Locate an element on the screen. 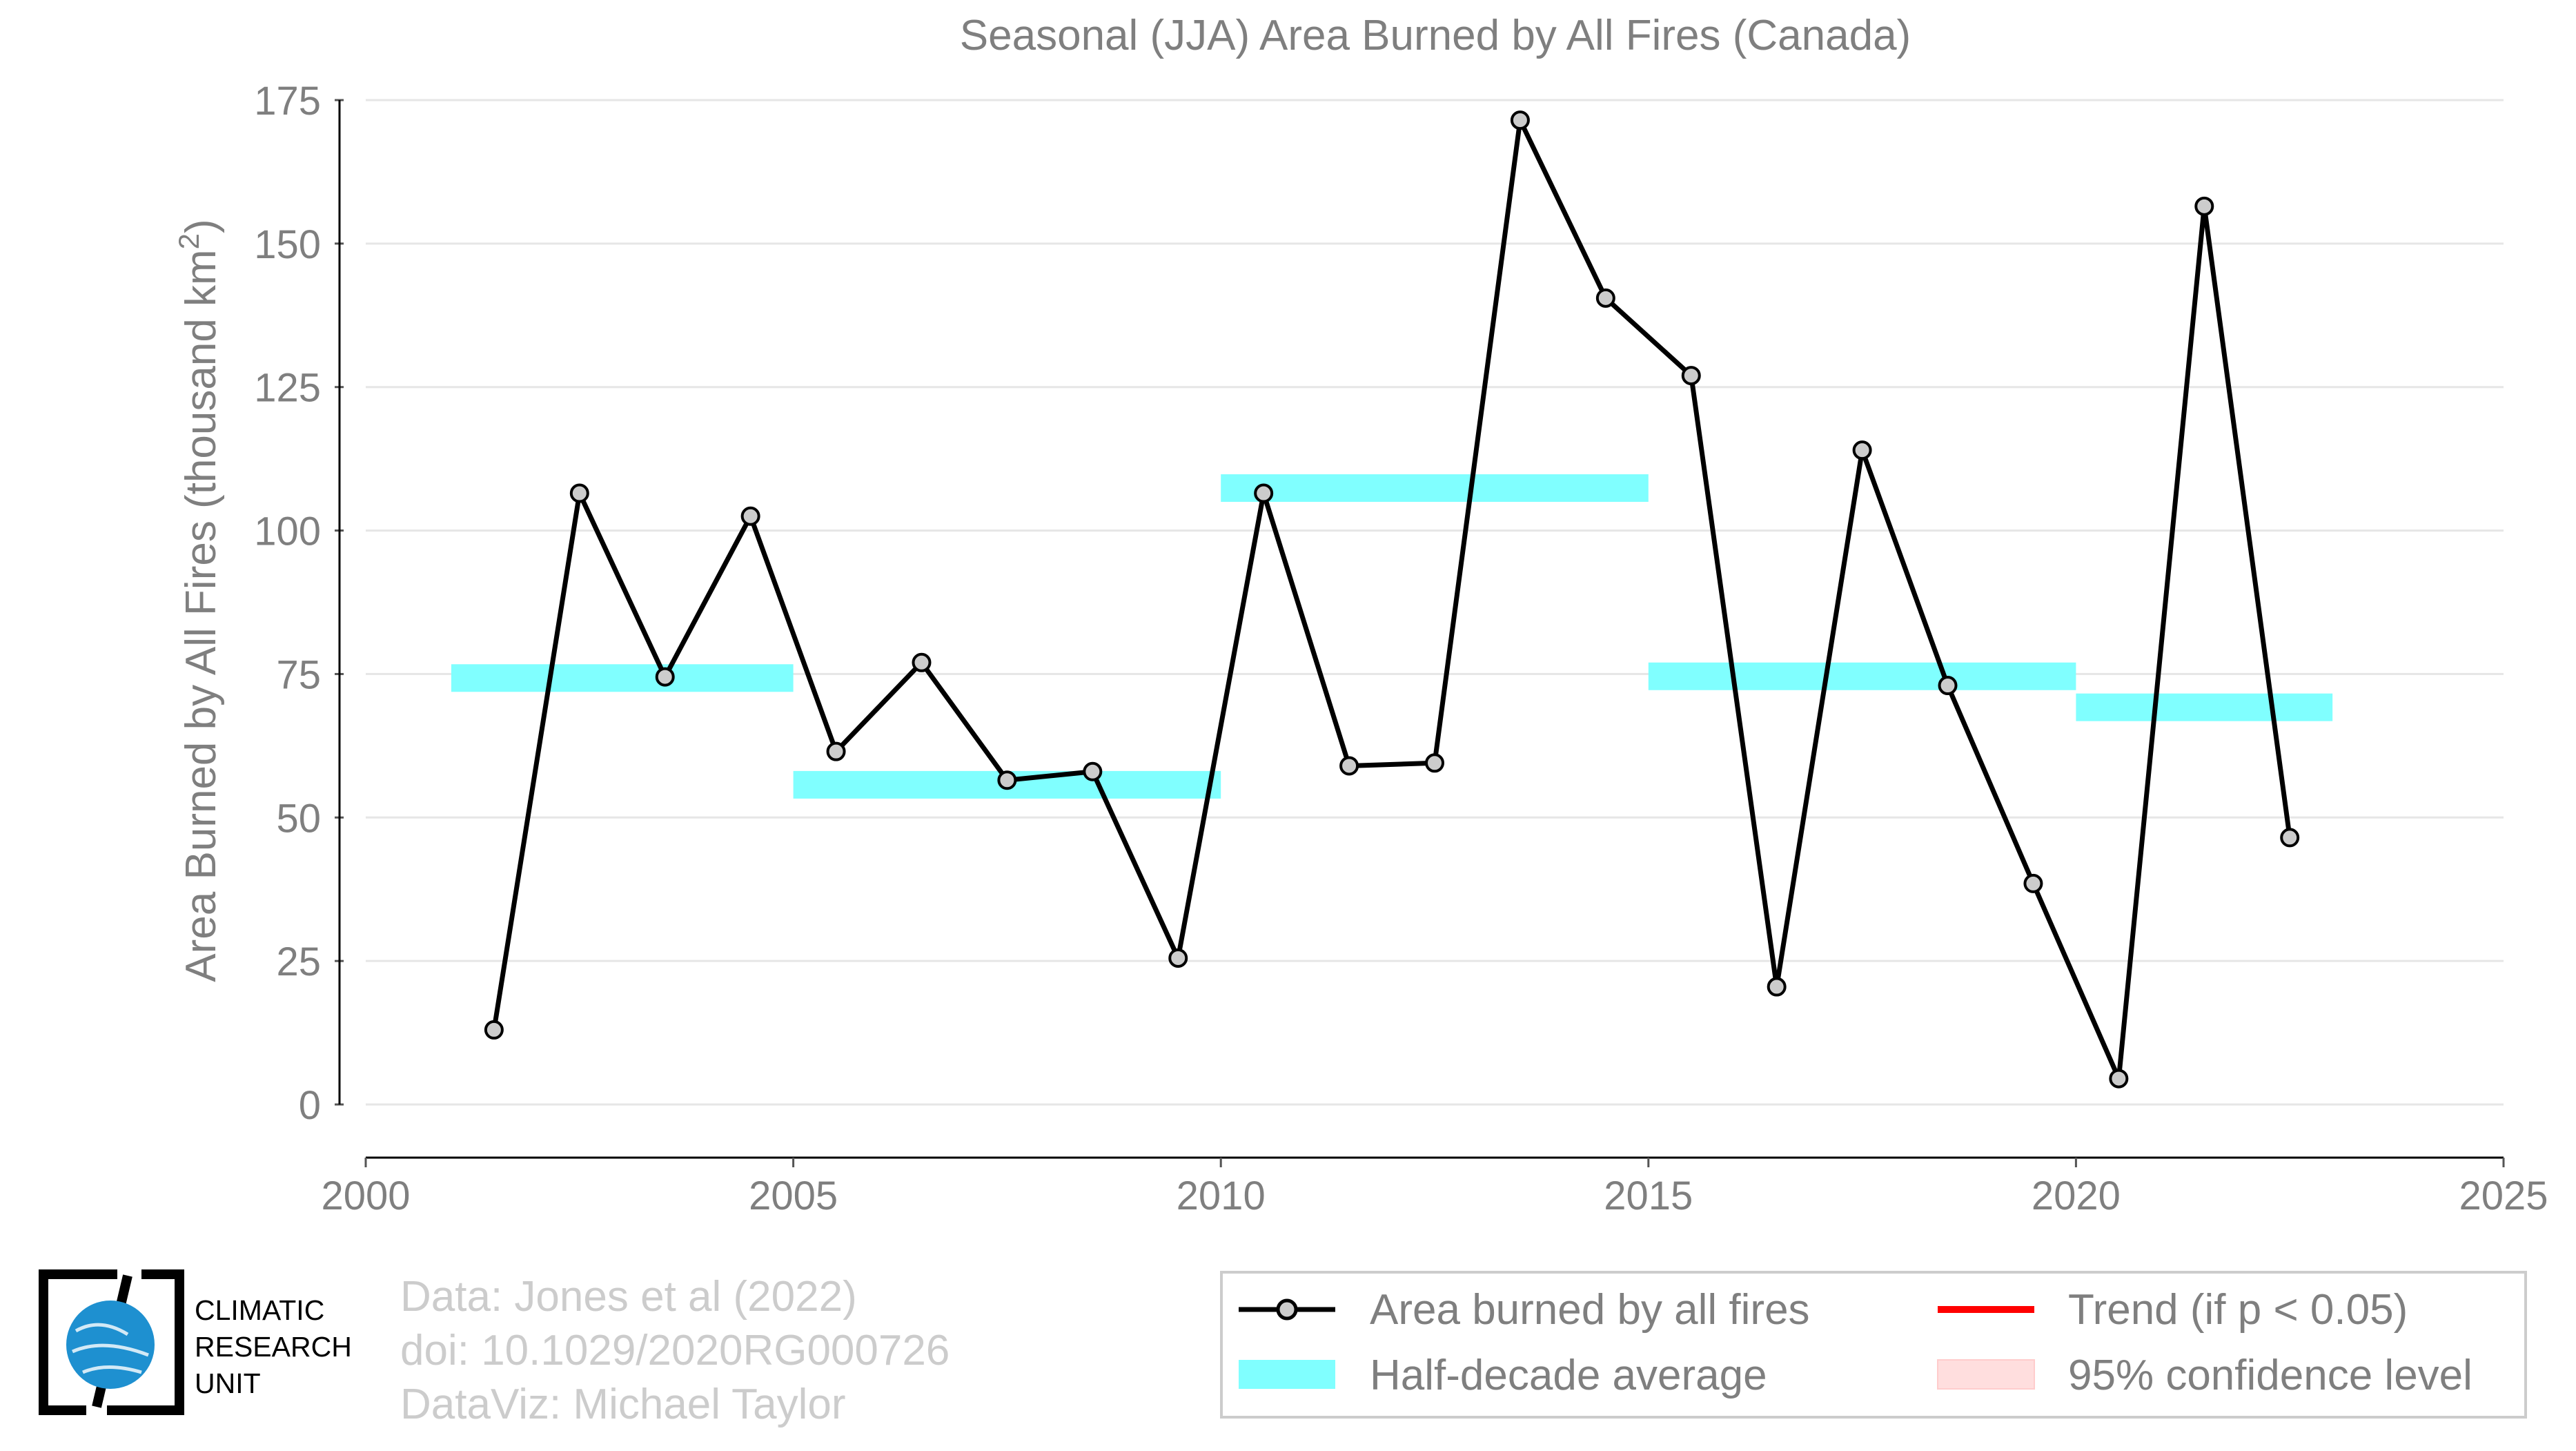  x-axis: 2000 2005 2010 2015 2020 2025 is located at coordinates (1434, 1187).